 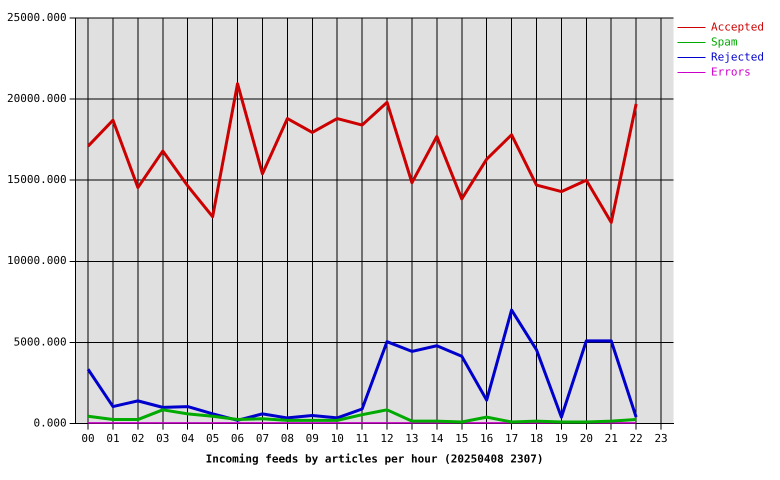 What do you see at coordinates (113, 439) in the screenshot?
I see `x-tick-label: 01` at bounding box center [113, 439].